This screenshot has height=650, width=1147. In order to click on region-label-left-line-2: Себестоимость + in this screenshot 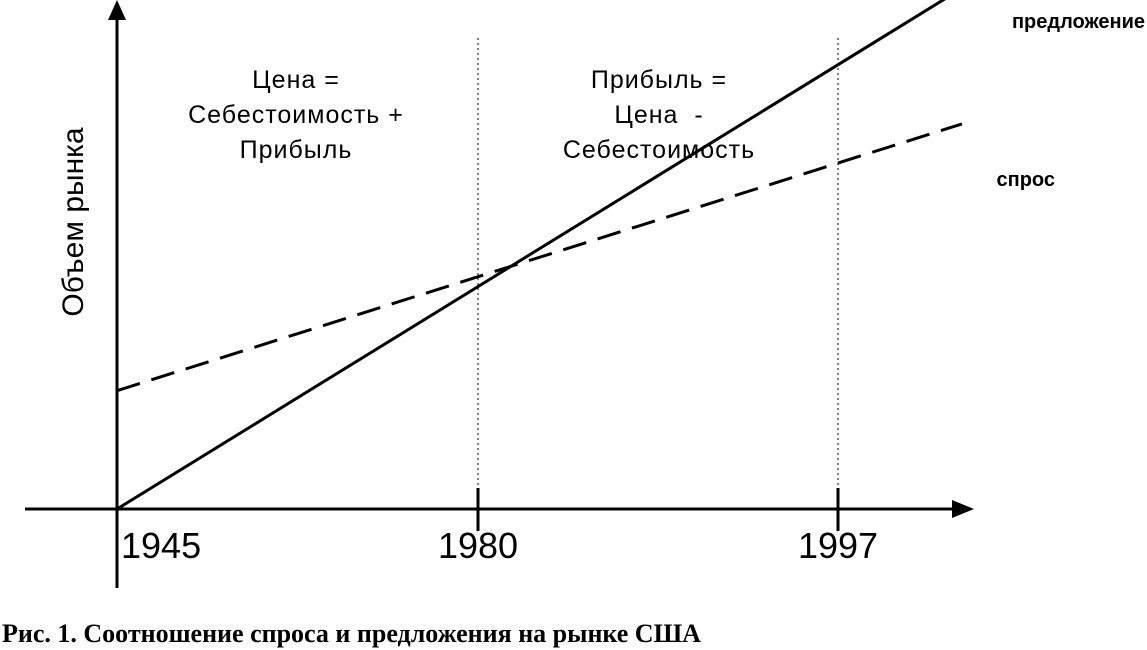, I will do `click(296, 115)`.